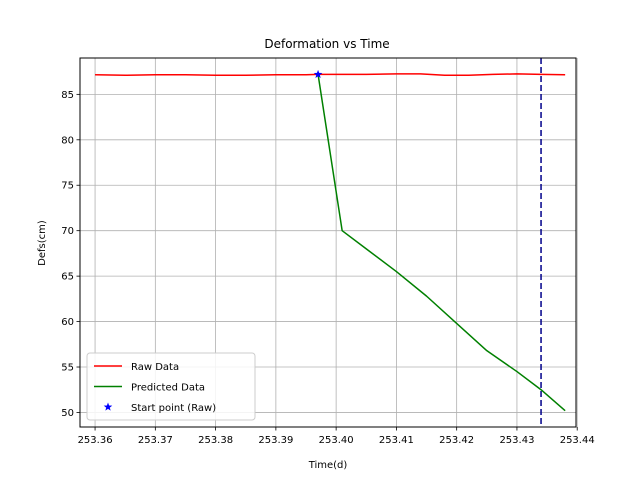  I want to click on y-tick-label: 75, so click(67, 186).